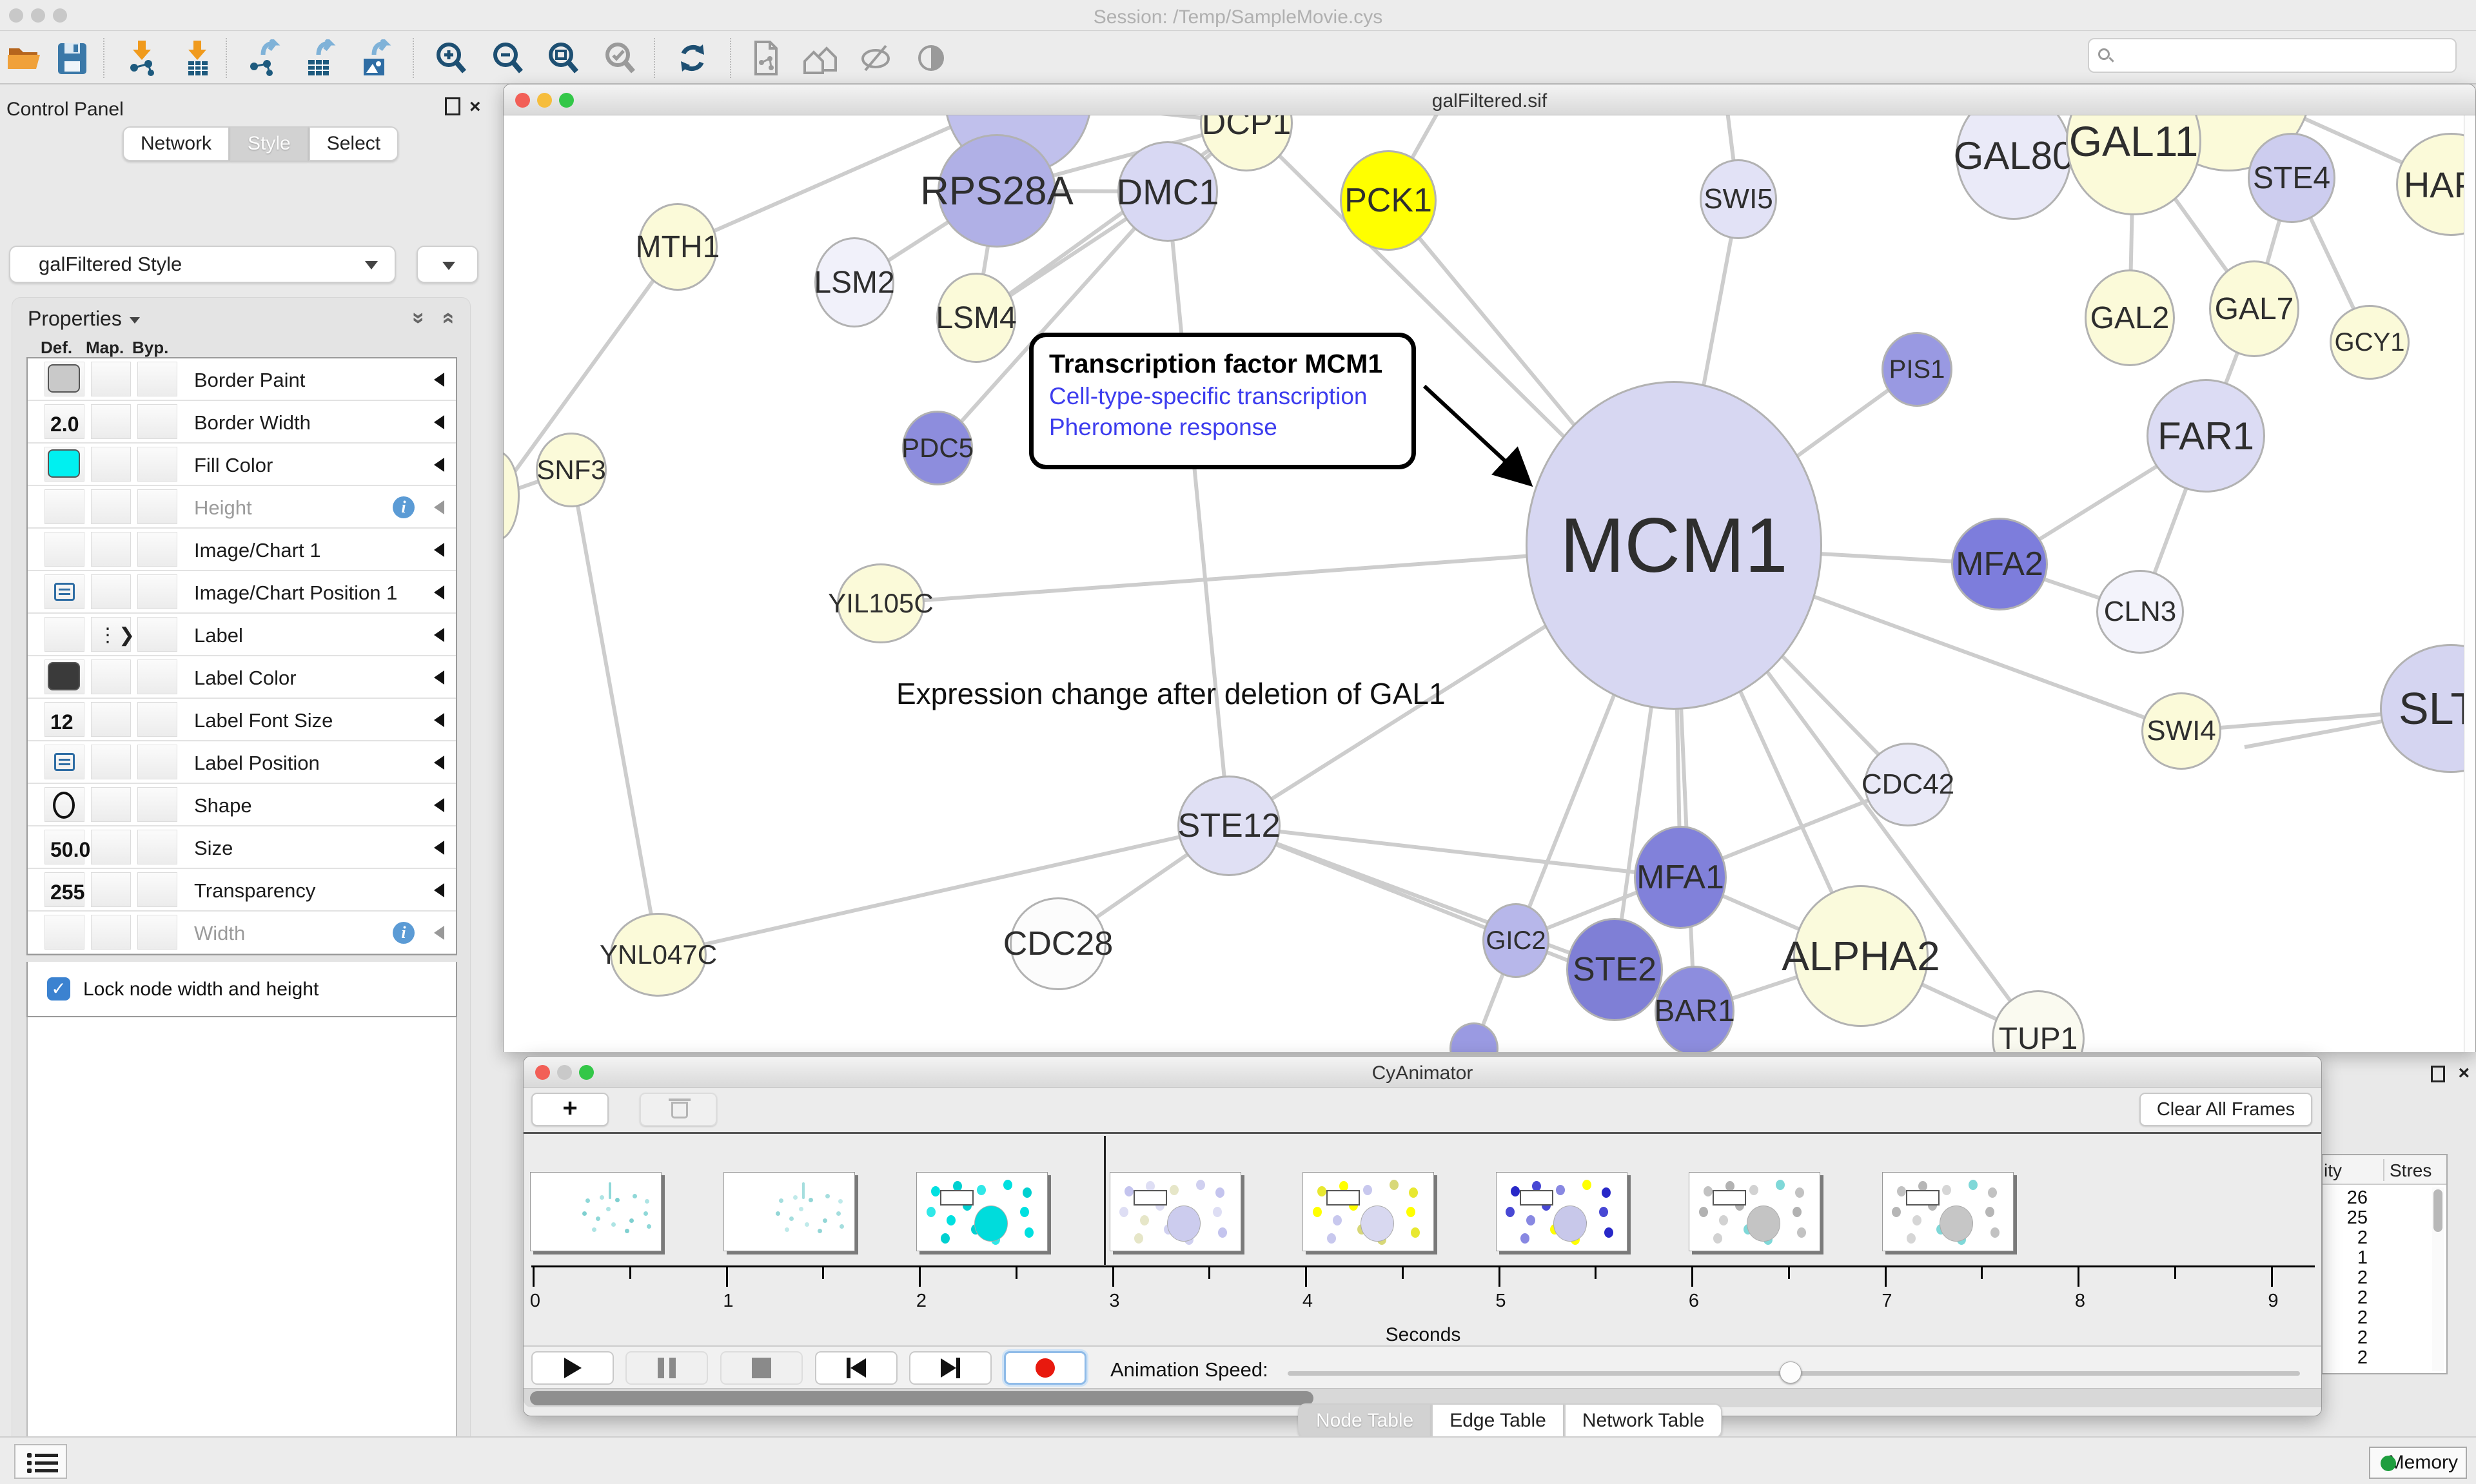 The width and height of the screenshot is (2476, 1484). Describe the element at coordinates (1045, 1368) in the screenshot. I see `record-button` at that location.